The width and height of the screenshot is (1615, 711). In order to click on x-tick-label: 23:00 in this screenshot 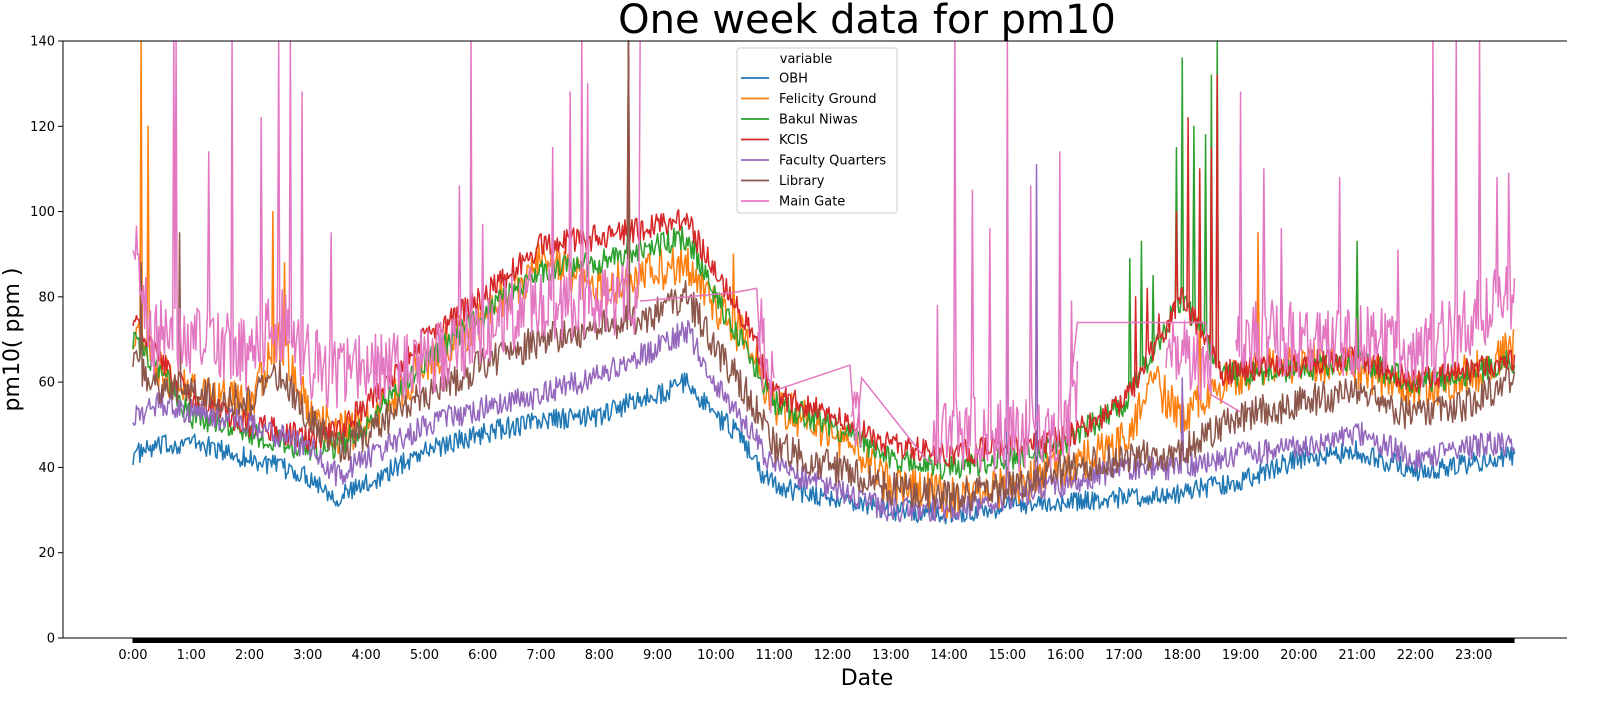, I will do `click(1473, 655)`.